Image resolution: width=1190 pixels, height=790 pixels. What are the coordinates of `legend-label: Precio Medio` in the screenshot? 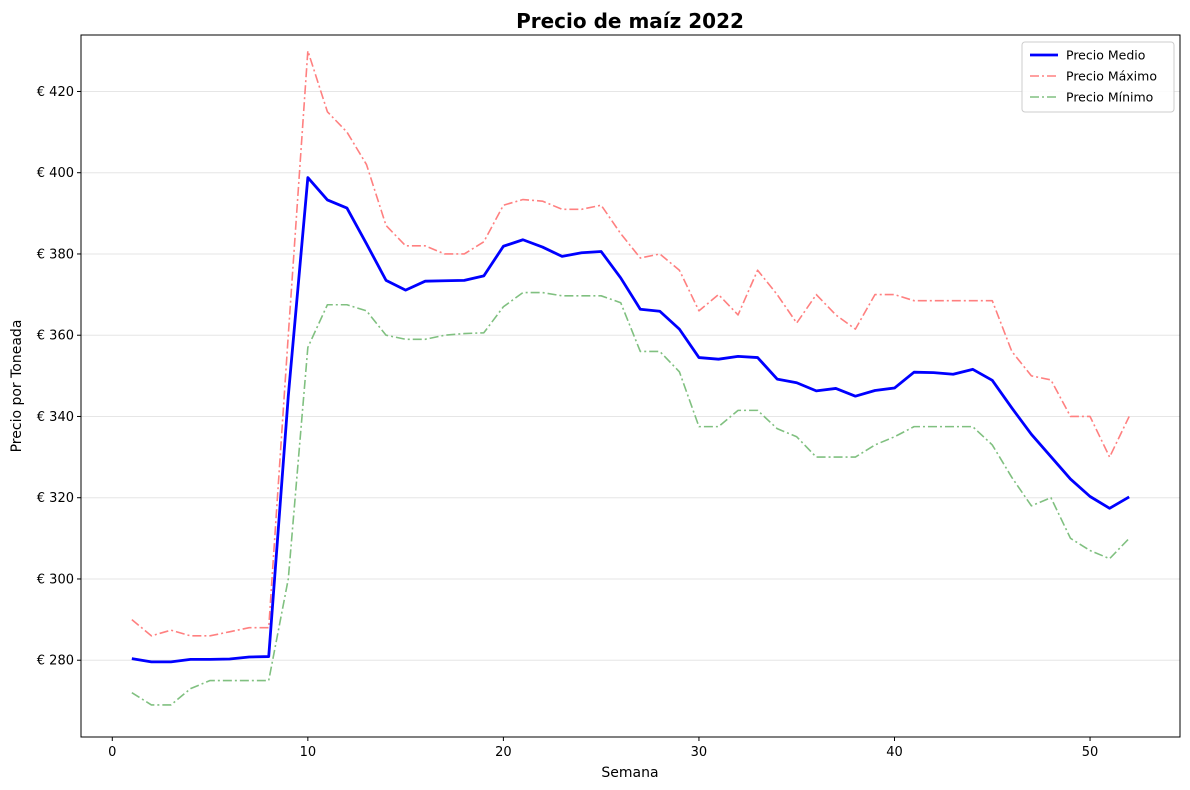 It's located at (1105, 55).